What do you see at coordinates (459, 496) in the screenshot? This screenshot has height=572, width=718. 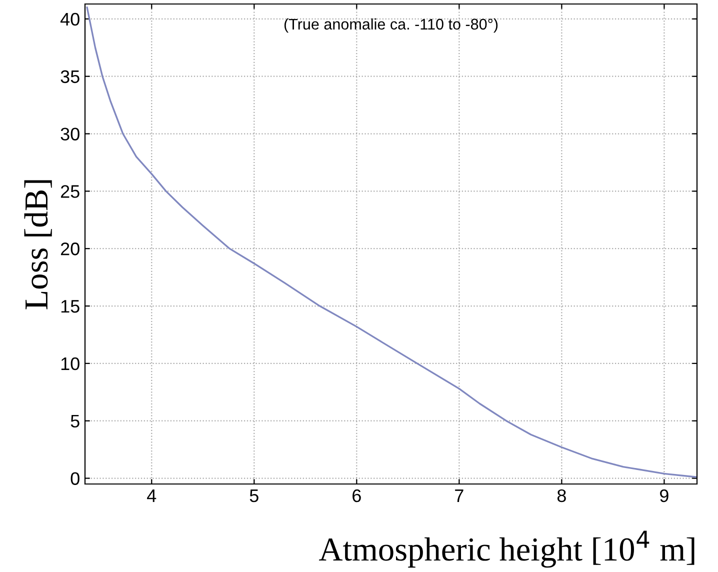 I see `x-tick-label: 7` at bounding box center [459, 496].